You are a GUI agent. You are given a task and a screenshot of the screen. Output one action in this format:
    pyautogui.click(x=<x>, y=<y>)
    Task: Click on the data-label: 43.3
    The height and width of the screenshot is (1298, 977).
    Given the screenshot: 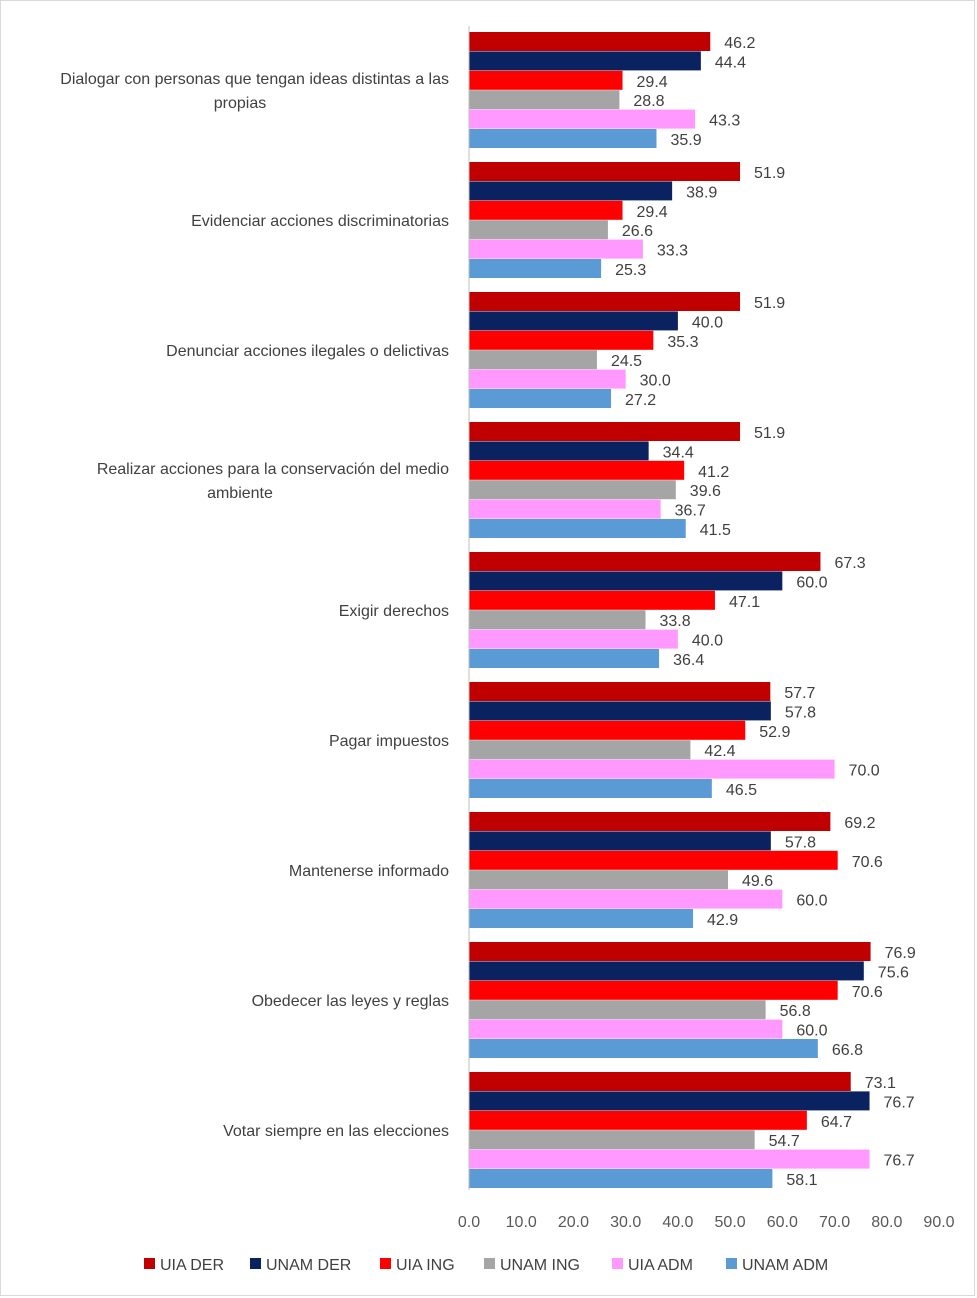 What is the action you would take?
    pyautogui.click(x=724, y=121)
    